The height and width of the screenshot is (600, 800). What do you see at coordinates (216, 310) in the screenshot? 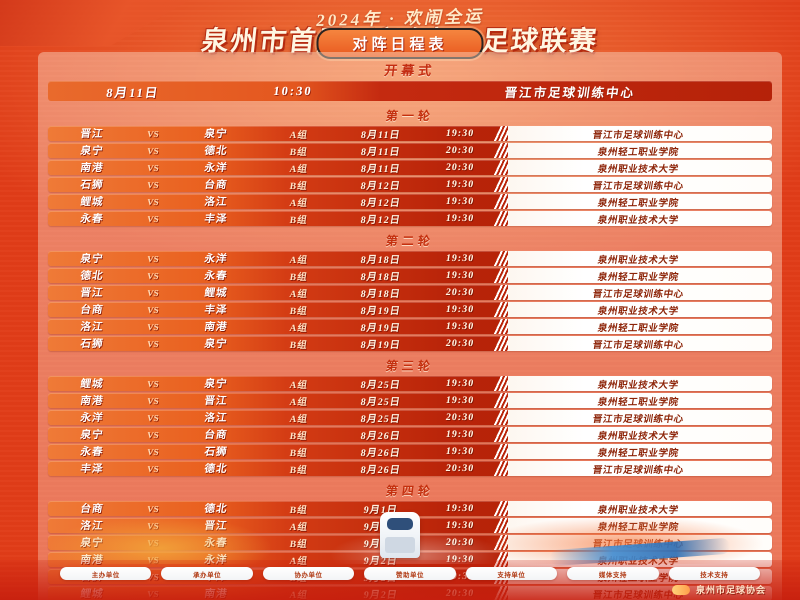
I see `match-away-team: 丰泽` at bounding box center [216, 310].